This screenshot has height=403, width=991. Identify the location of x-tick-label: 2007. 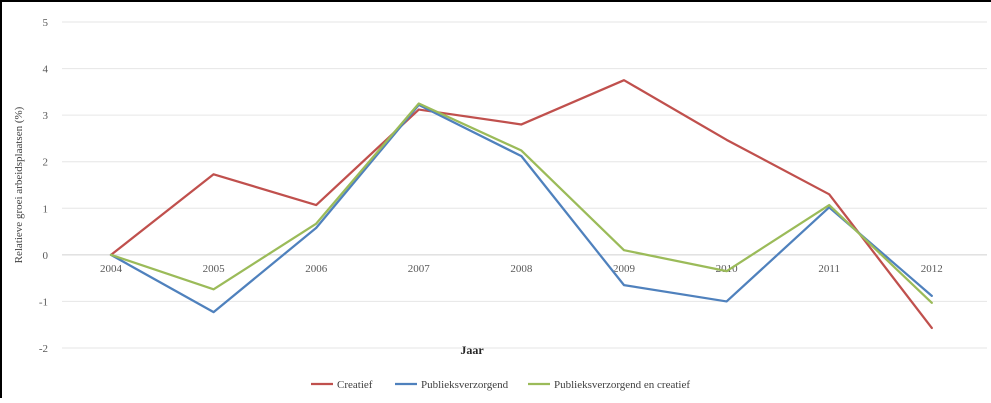
(419, 269).